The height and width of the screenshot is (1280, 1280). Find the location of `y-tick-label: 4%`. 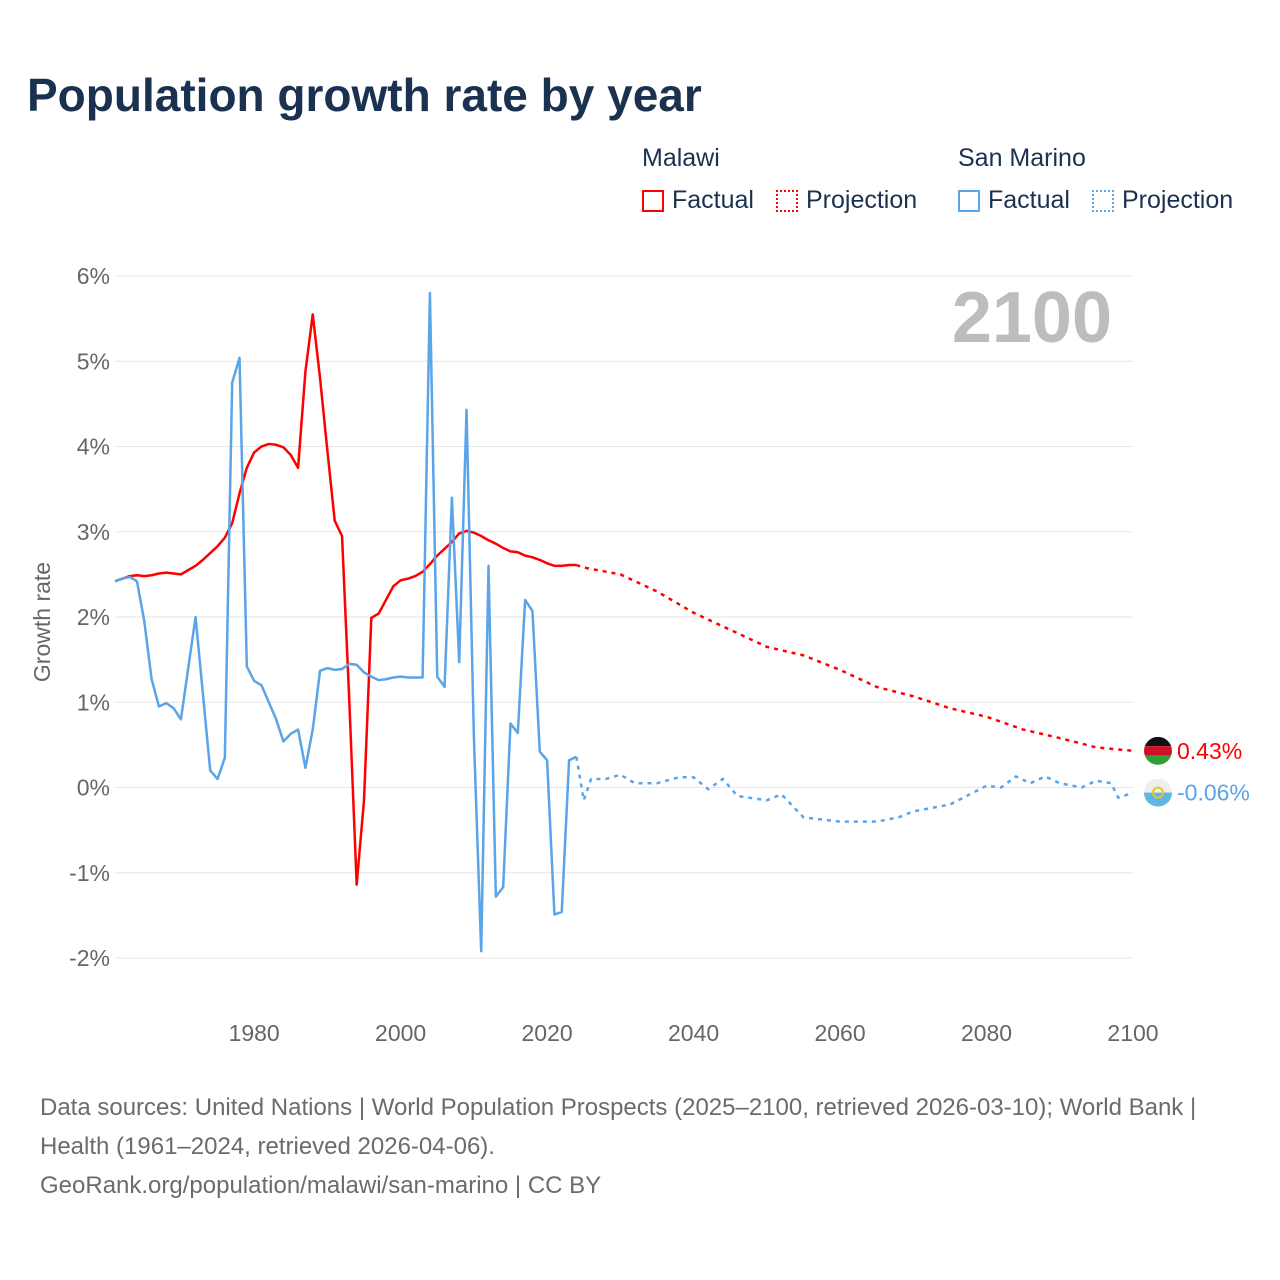

y-tick-label: 4% is located at coordinates (93, 447).